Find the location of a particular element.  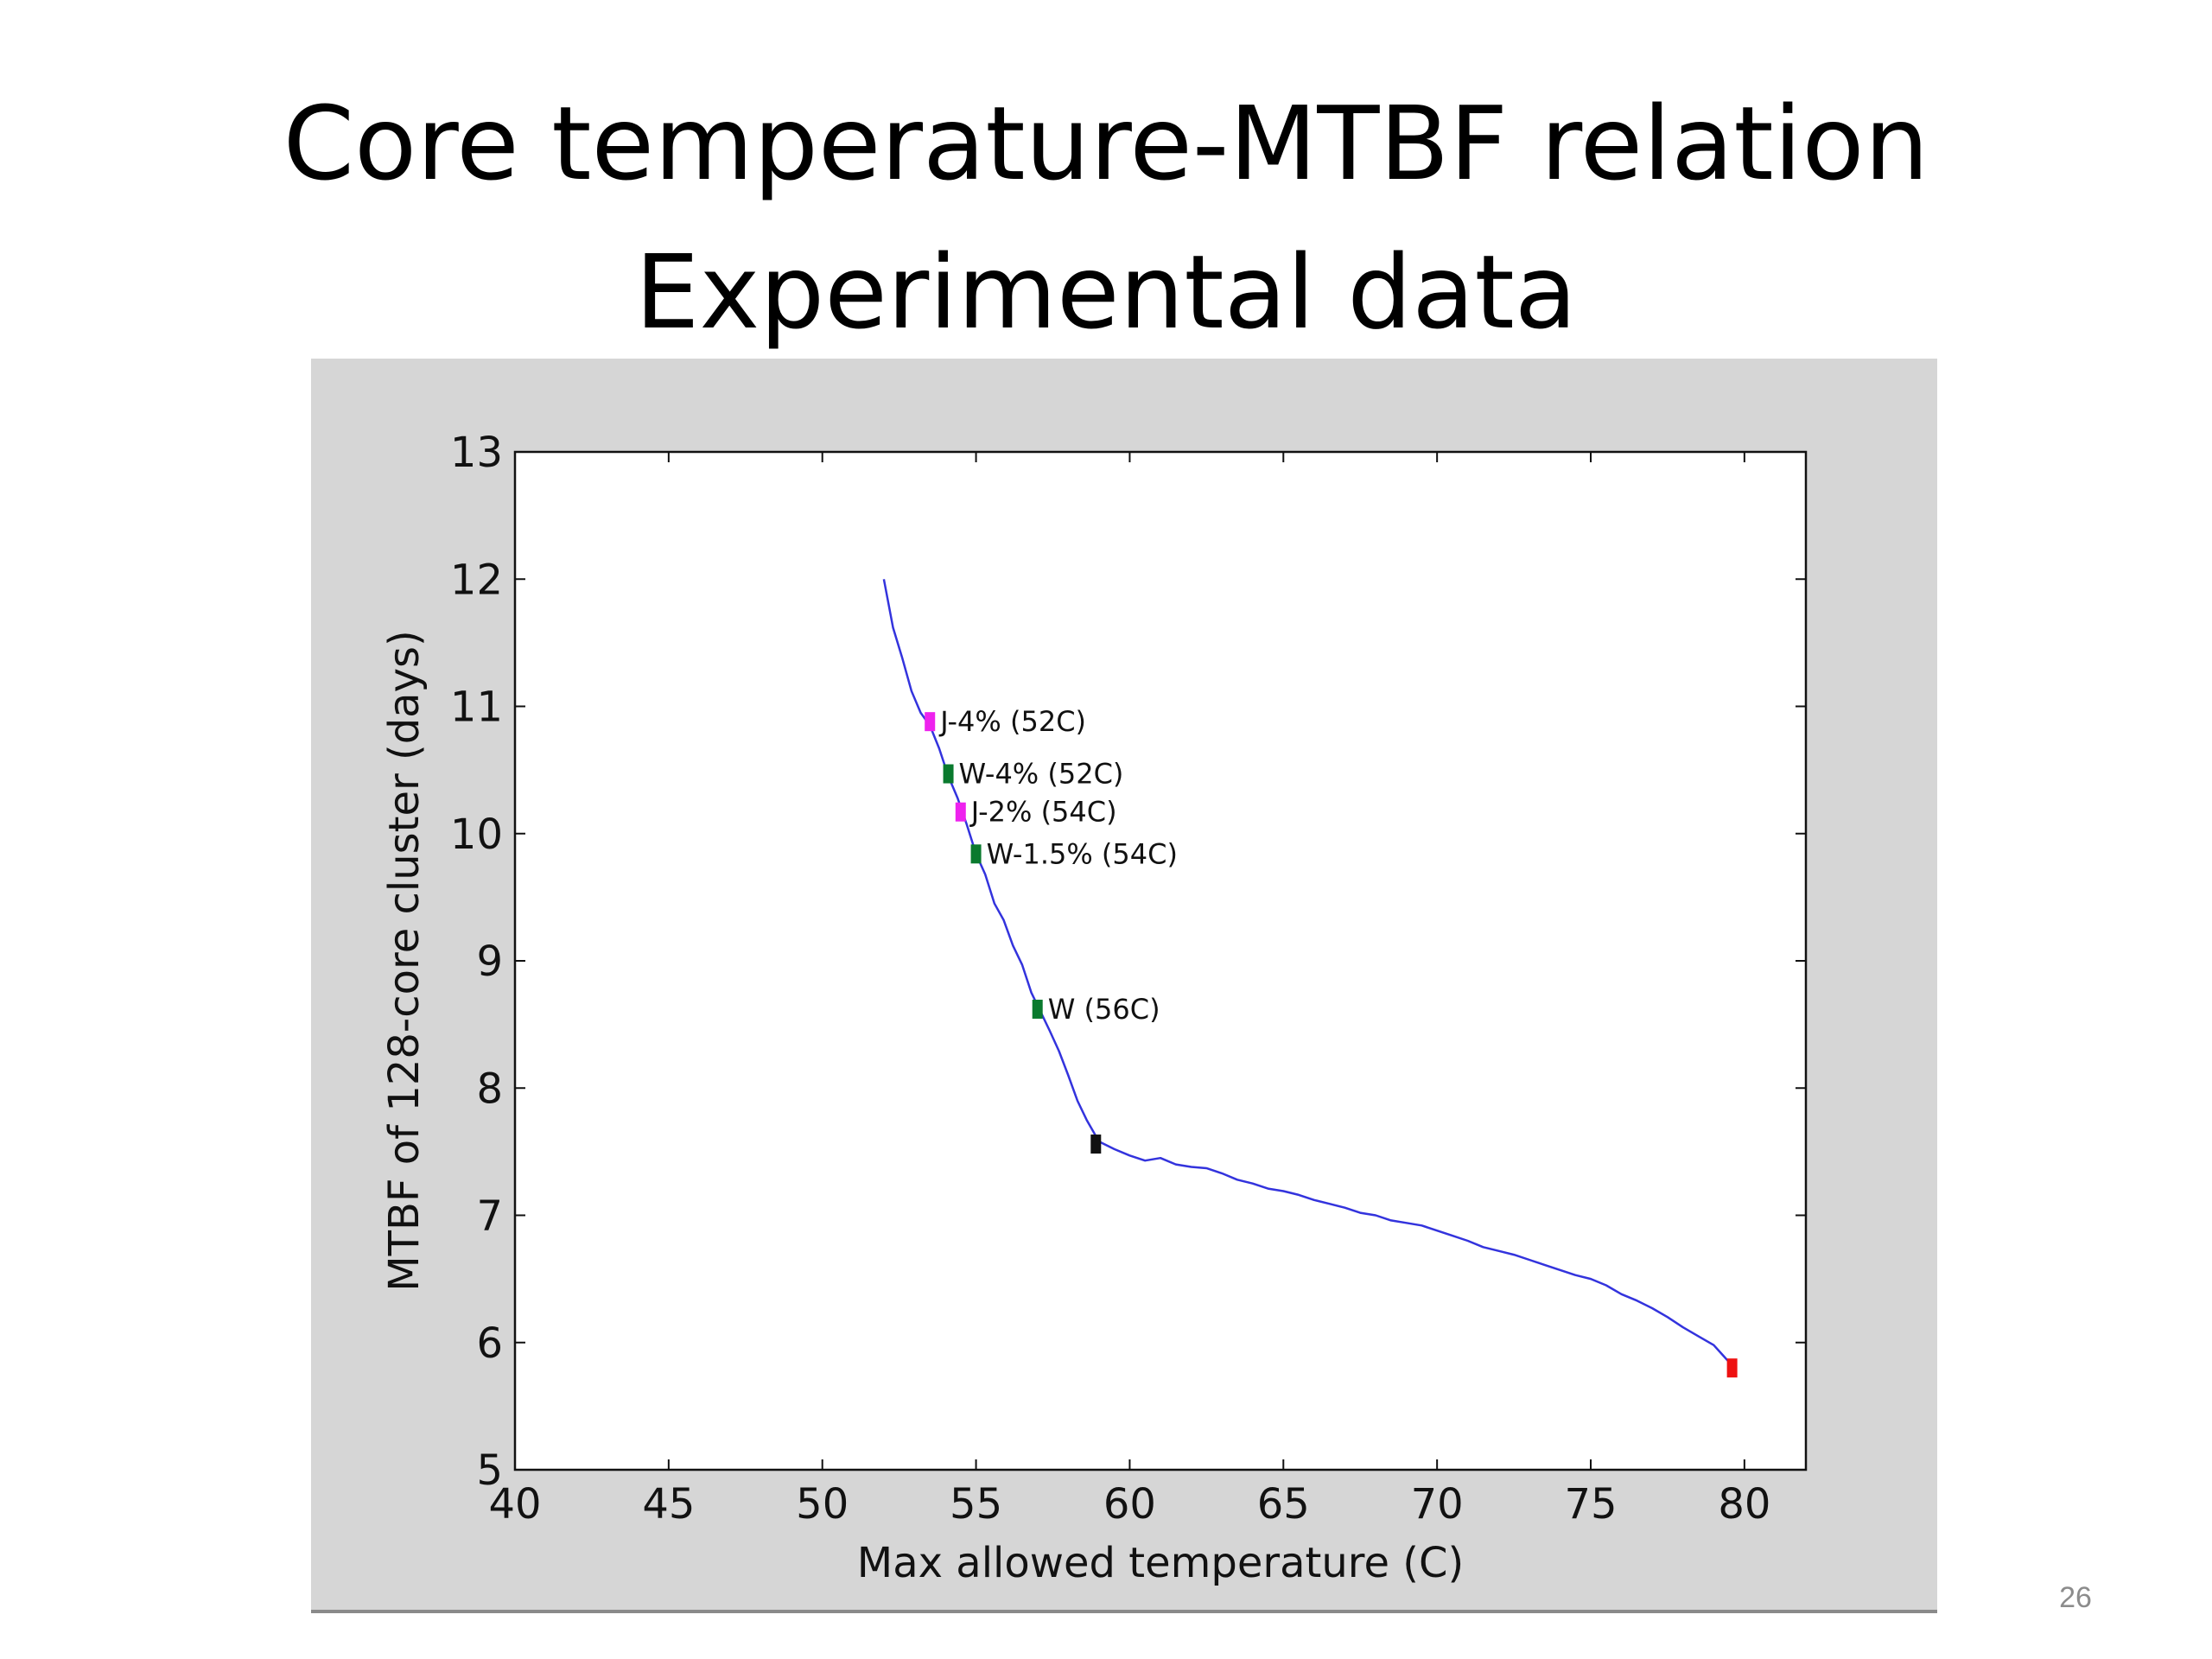

marker-label: J-2% (54C) is located at coordinates (1043, 812).